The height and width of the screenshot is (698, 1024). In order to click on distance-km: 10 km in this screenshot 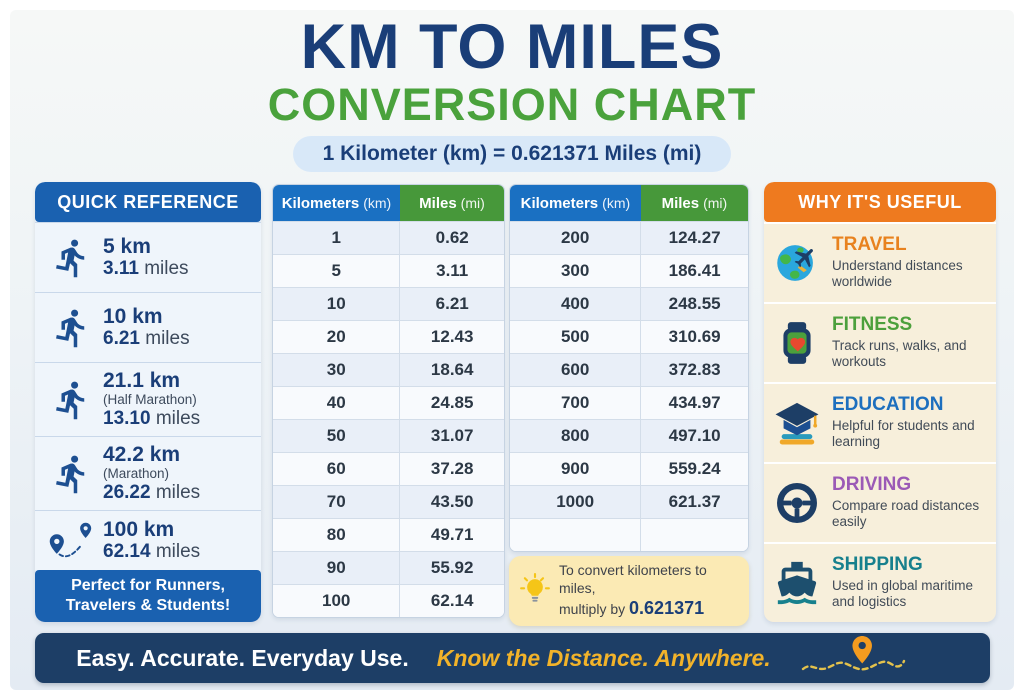, I will do `click(133, 316)`.